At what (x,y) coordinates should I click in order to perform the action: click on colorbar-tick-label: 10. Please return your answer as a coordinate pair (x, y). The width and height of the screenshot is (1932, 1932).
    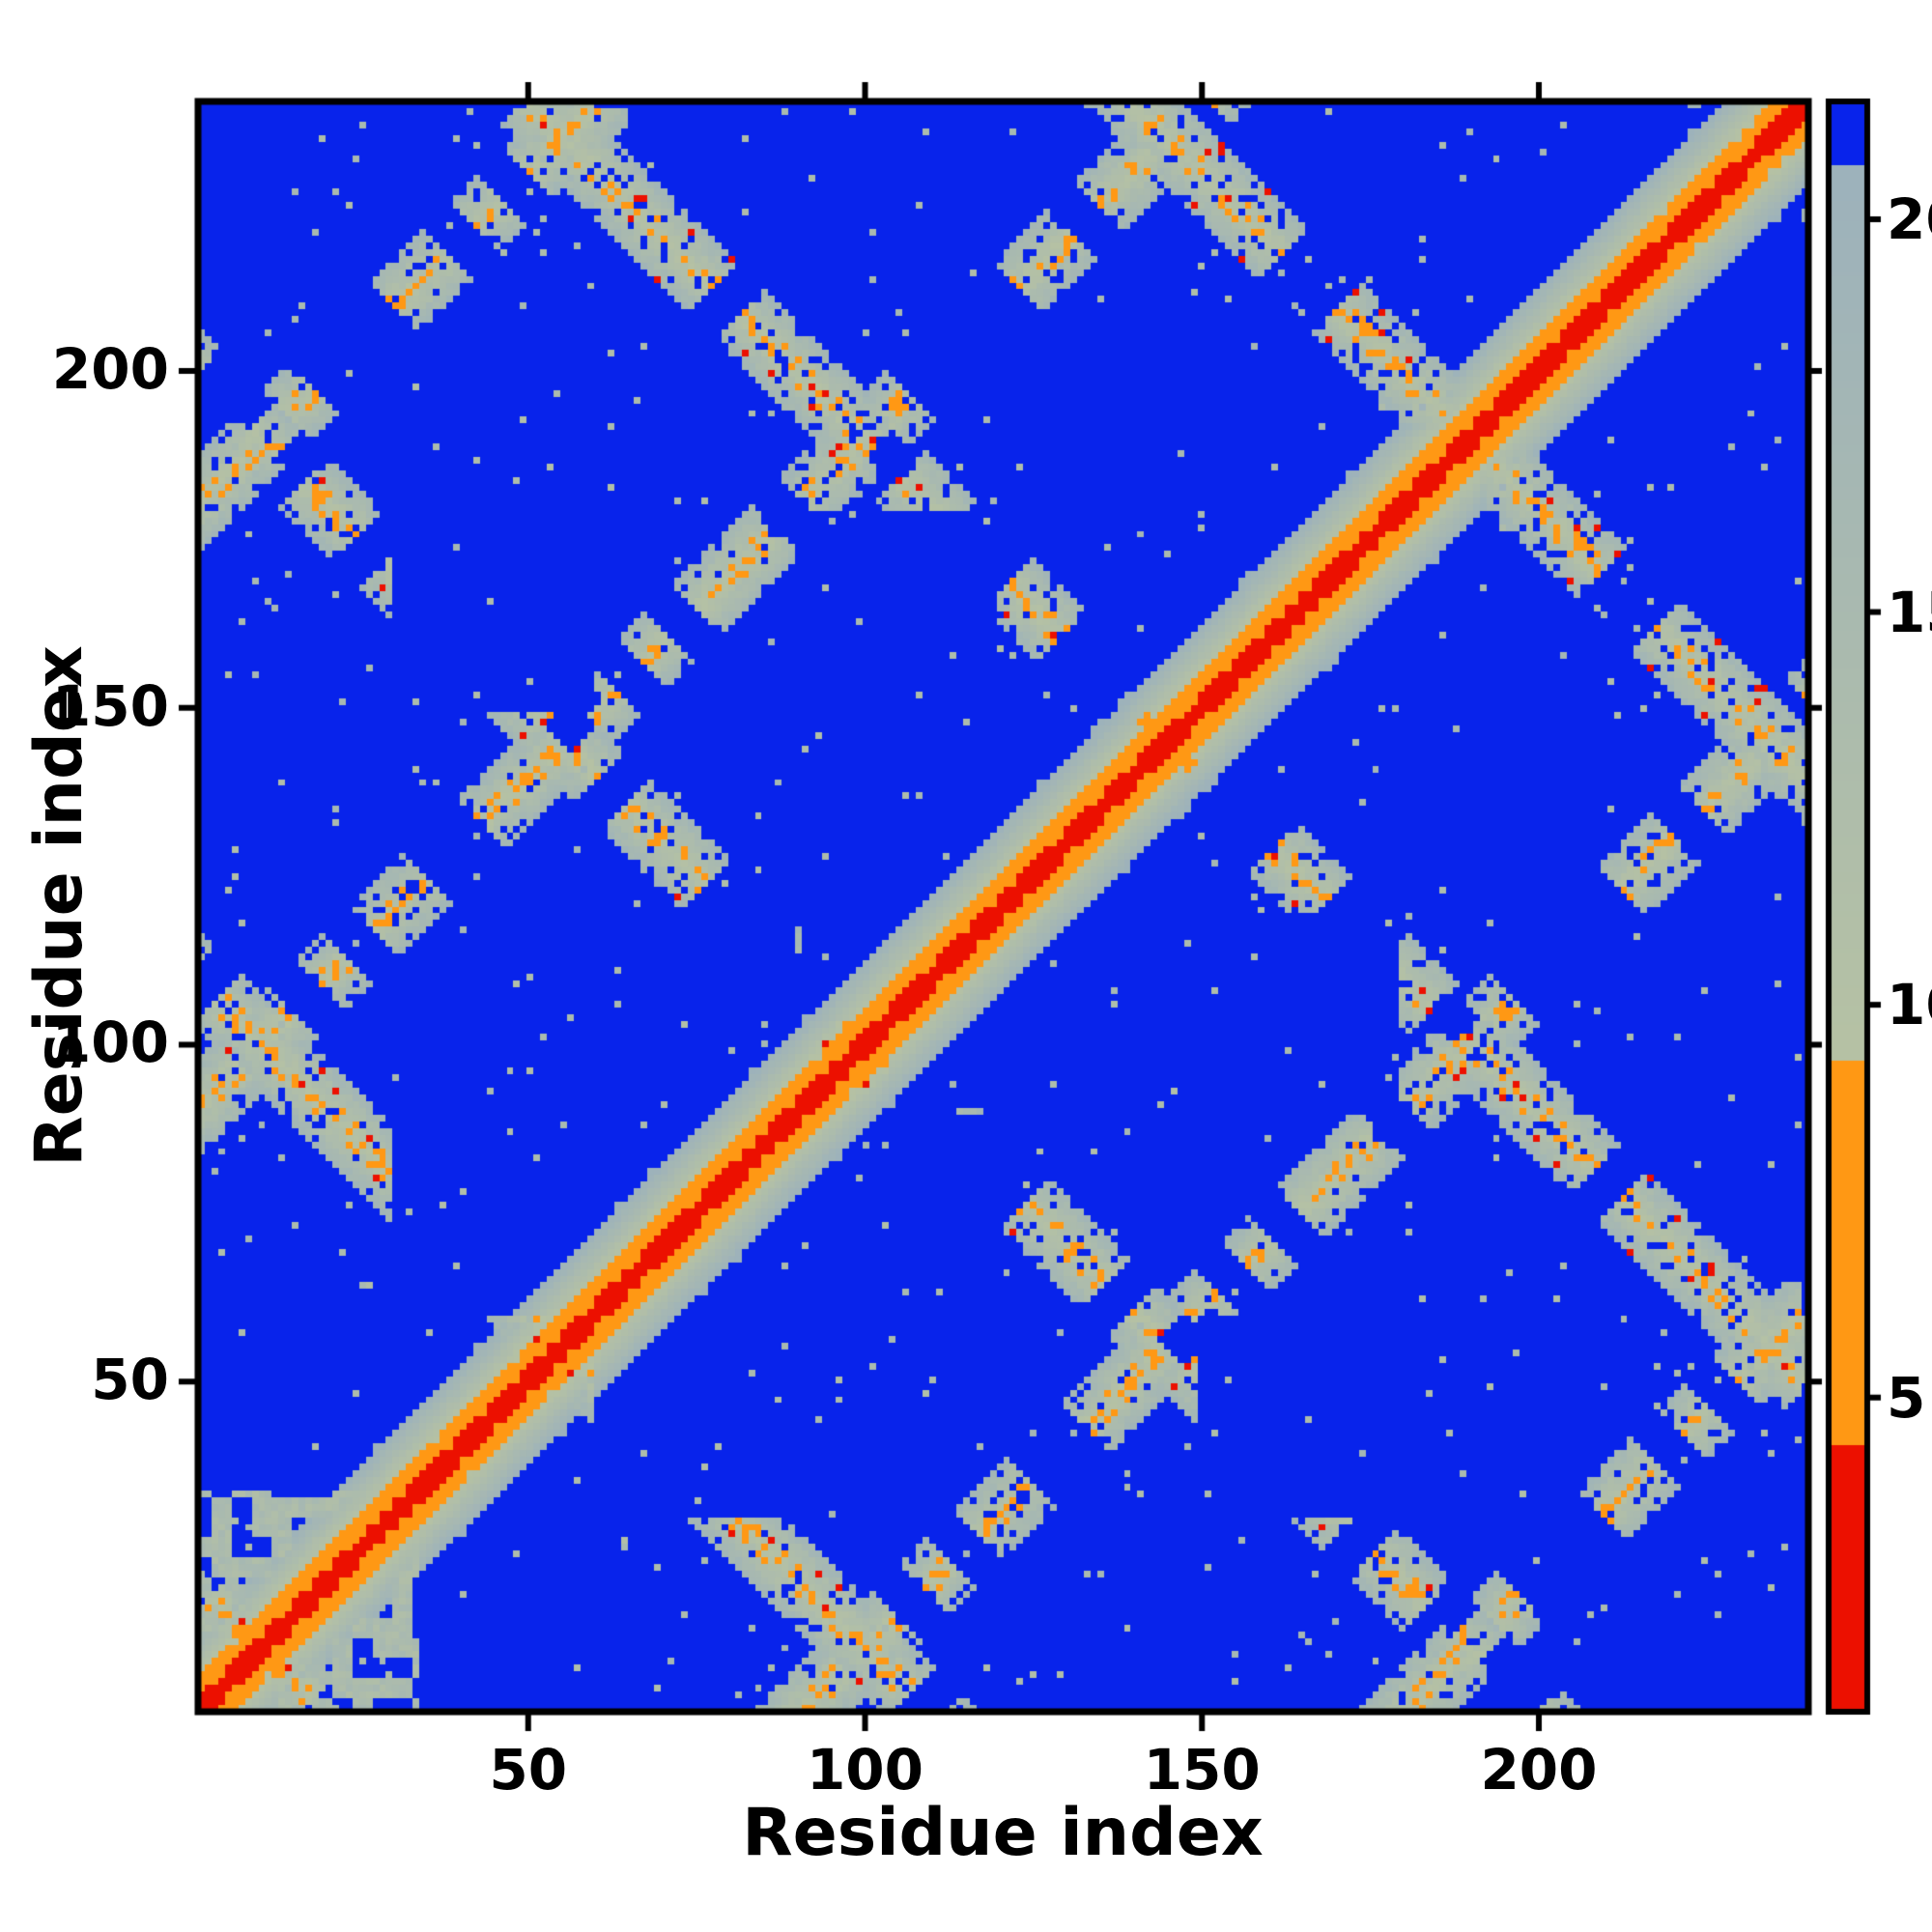
    Looking at the image, I should click on (1909, 1005).